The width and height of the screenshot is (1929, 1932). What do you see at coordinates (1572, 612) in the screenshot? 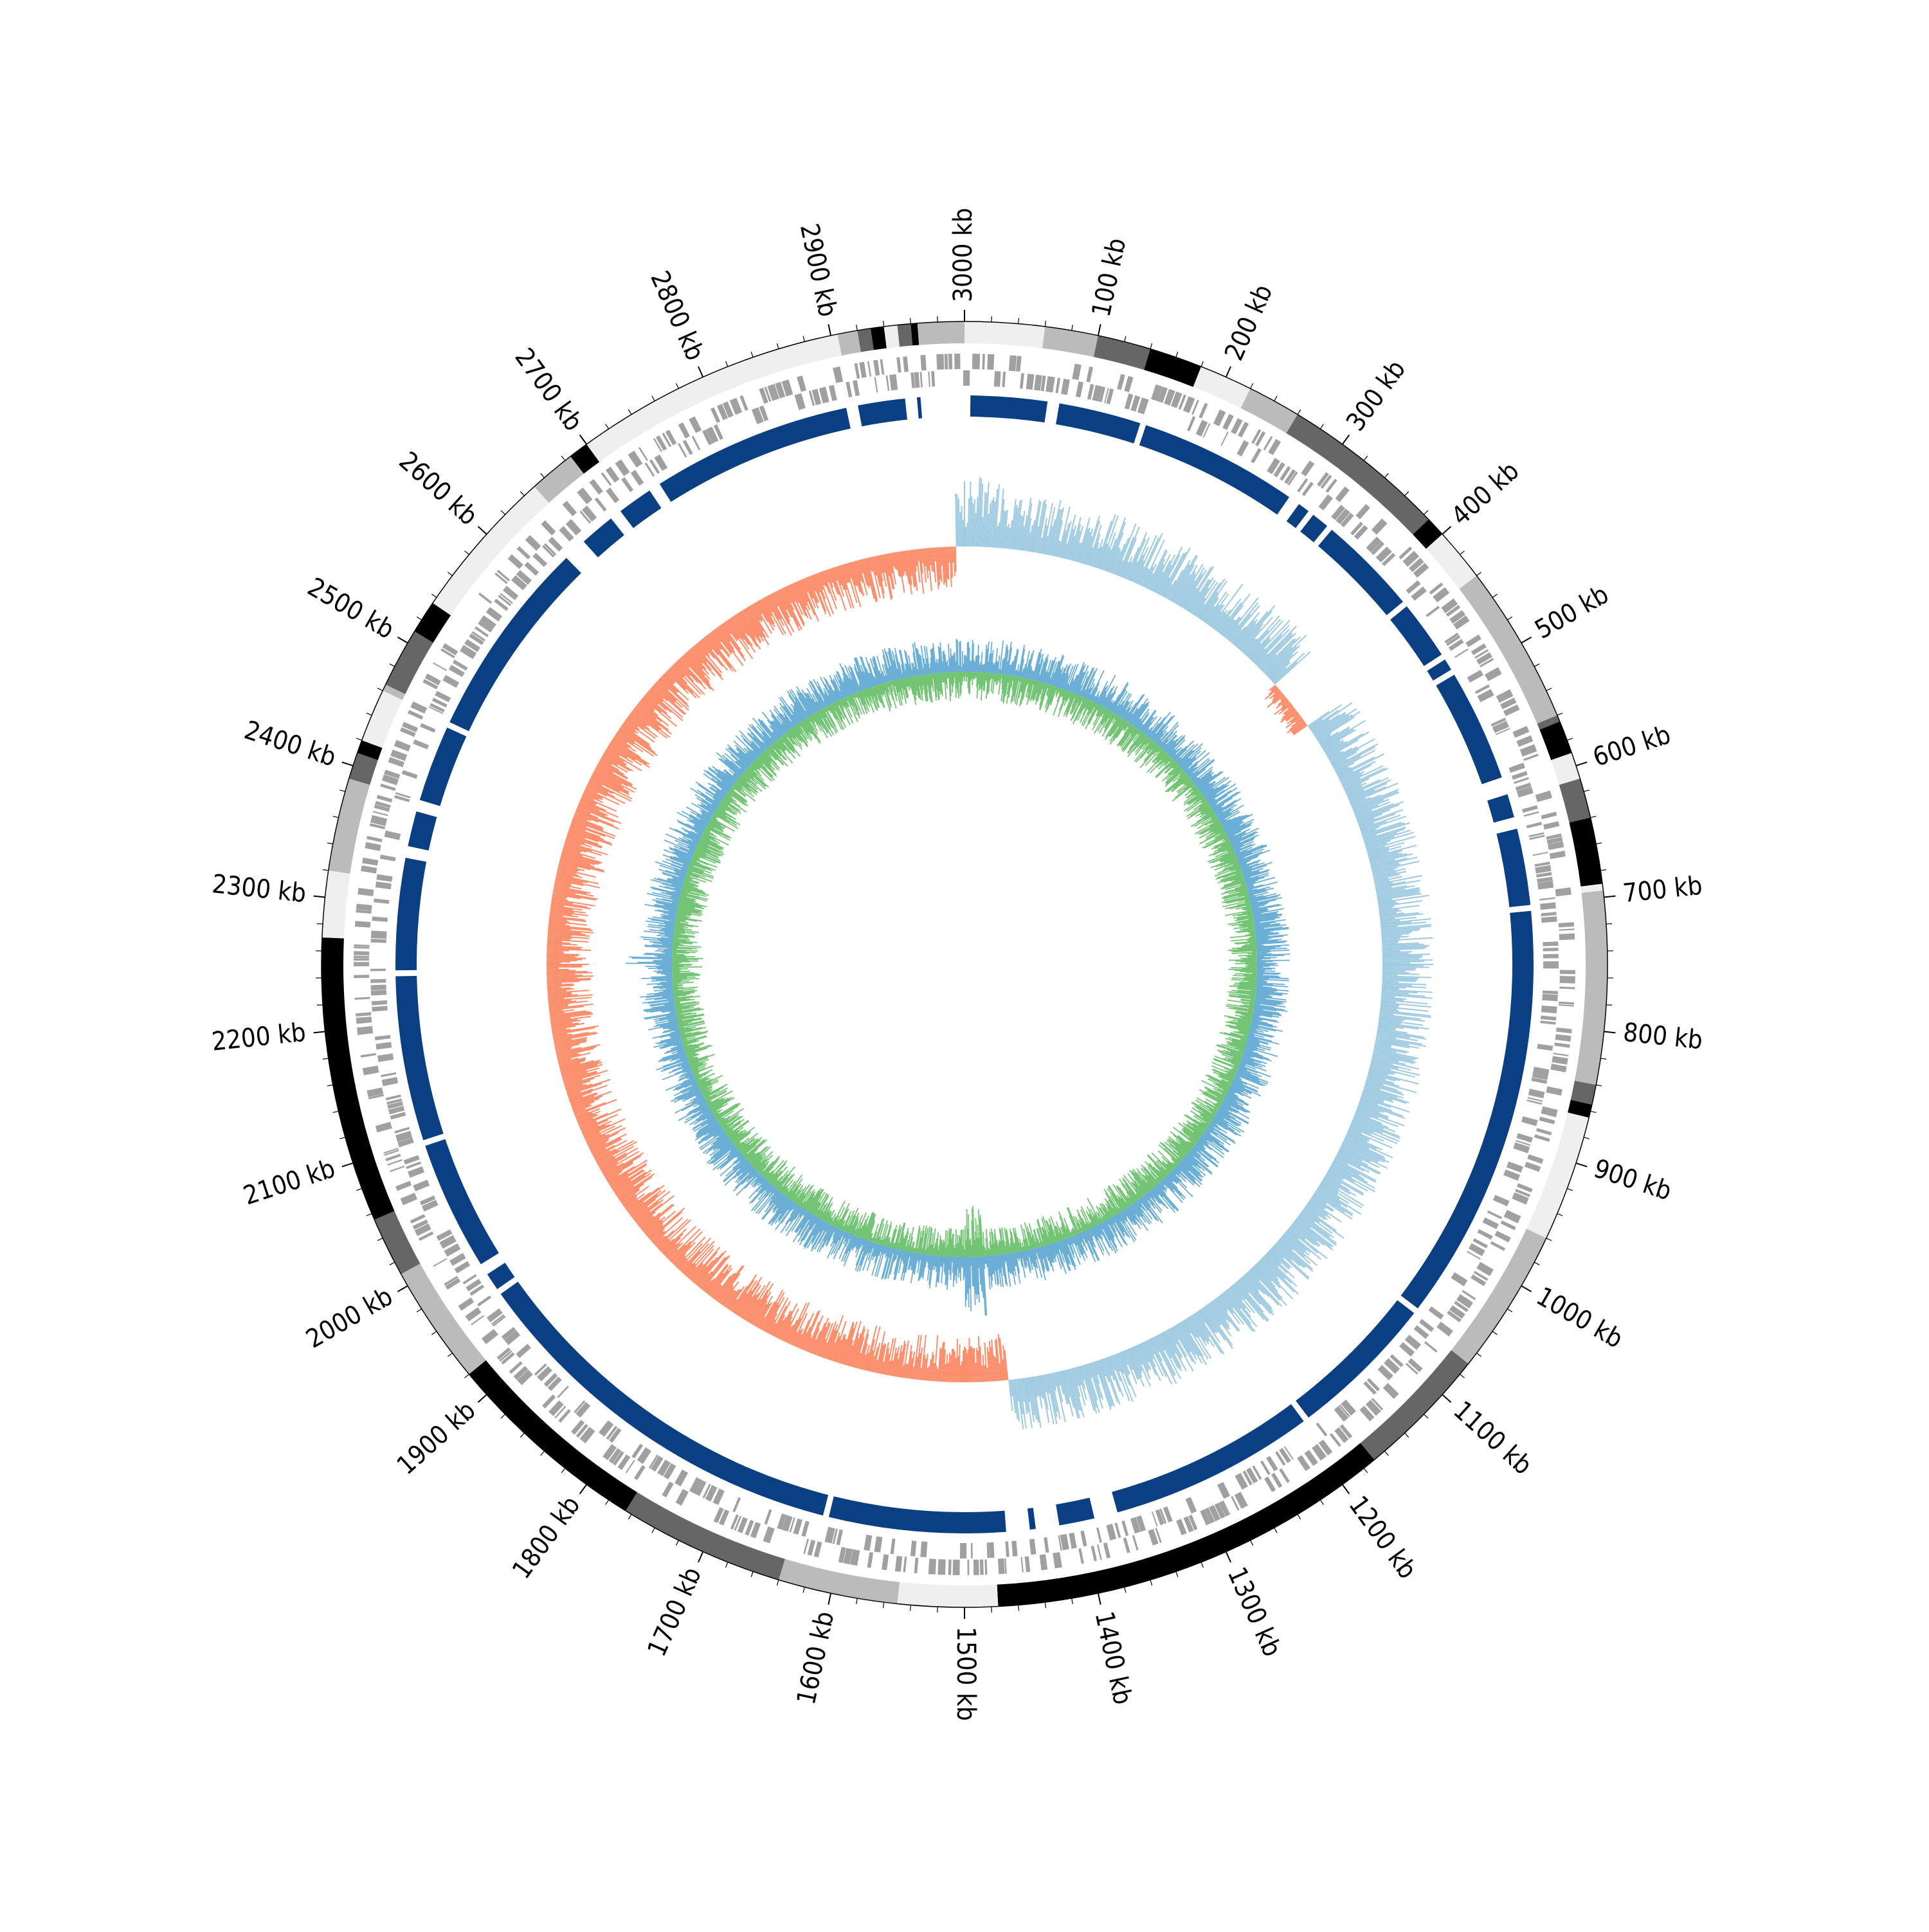
I see `tick-label: 500 kb` at bounding box center [1572, 612].